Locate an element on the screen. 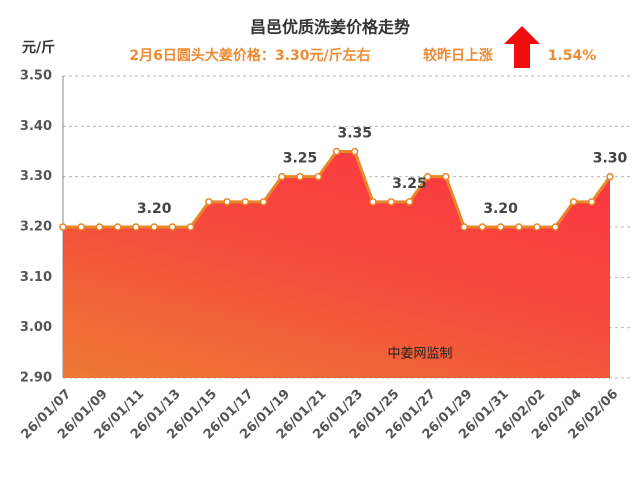  y-tick-label: 3.10 is located at coordinates (36, 277).